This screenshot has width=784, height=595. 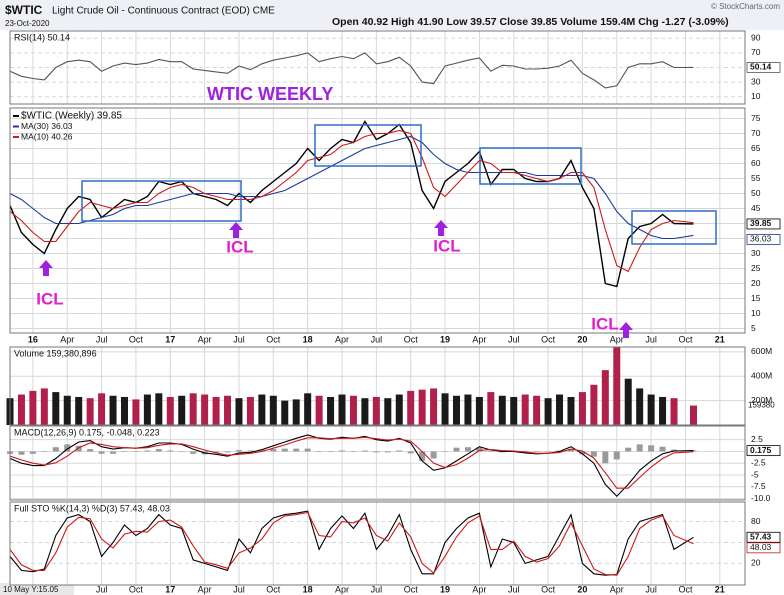 I want to click on y-tick-label: -10.0, so click(x=761, y=498).